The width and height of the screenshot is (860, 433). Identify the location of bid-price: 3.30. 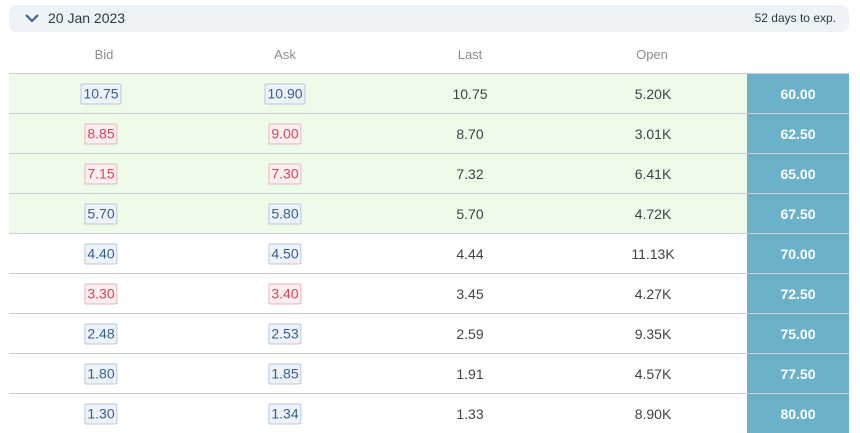
(101, 293).